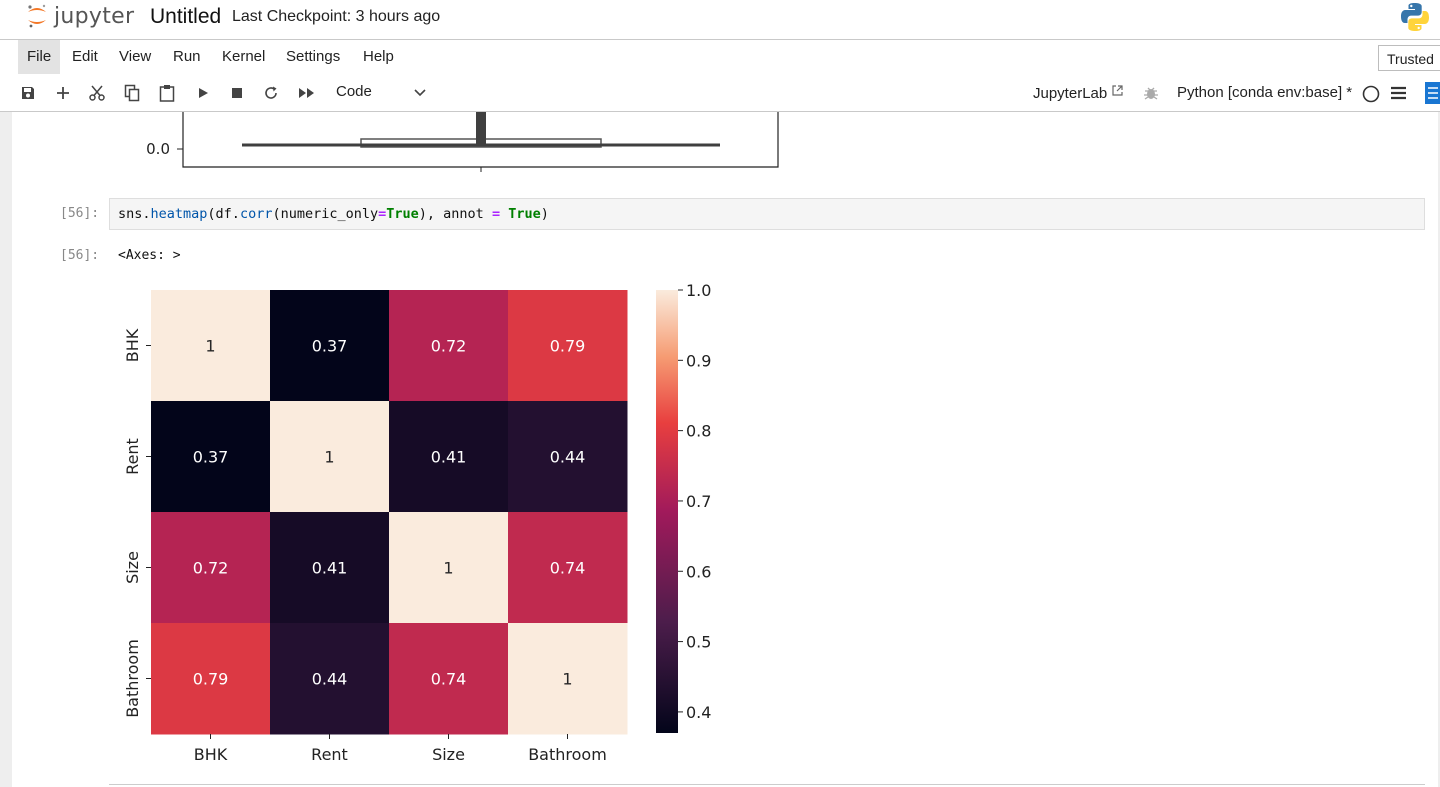  I want to click on code-token: (numeric_only, so click(325, 214).